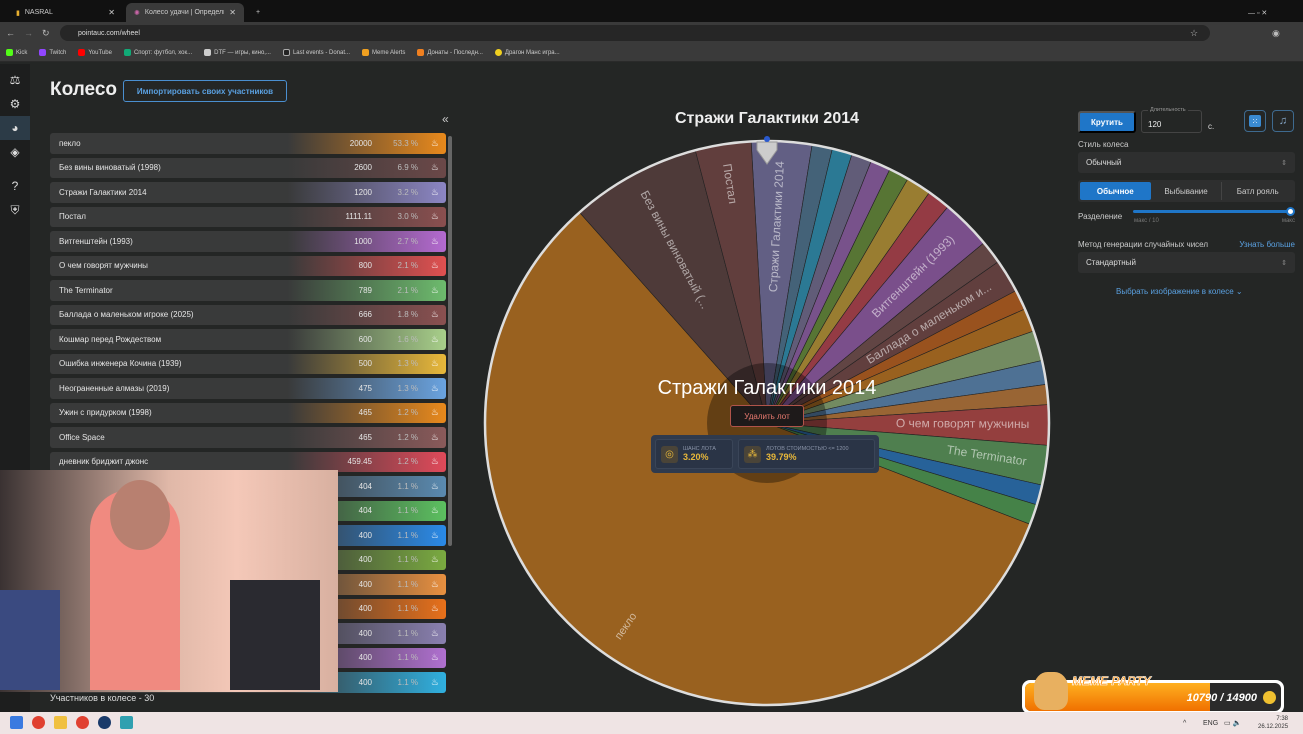 This screenshot has height=734, width=1303. What do you see at coordinates (248, 241) in the screenshot?
I see `participant-row: Витгенштейн (1993) 1000 2.7 % ♨` at bounding box center [248, 241].